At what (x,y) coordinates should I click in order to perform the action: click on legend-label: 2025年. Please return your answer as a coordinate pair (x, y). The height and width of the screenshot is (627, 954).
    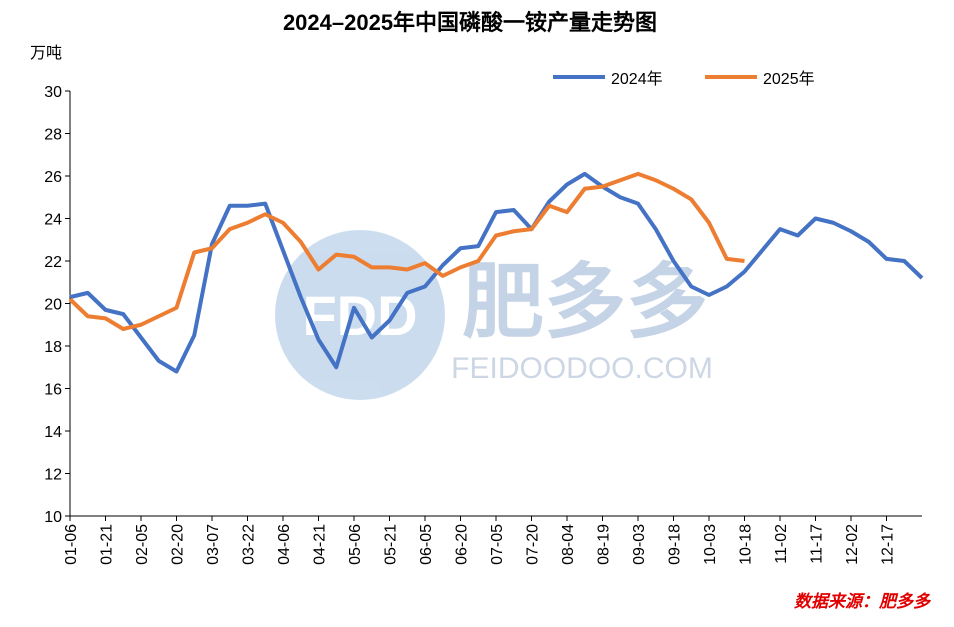
    Looking at the image, I should click on (789, 79).